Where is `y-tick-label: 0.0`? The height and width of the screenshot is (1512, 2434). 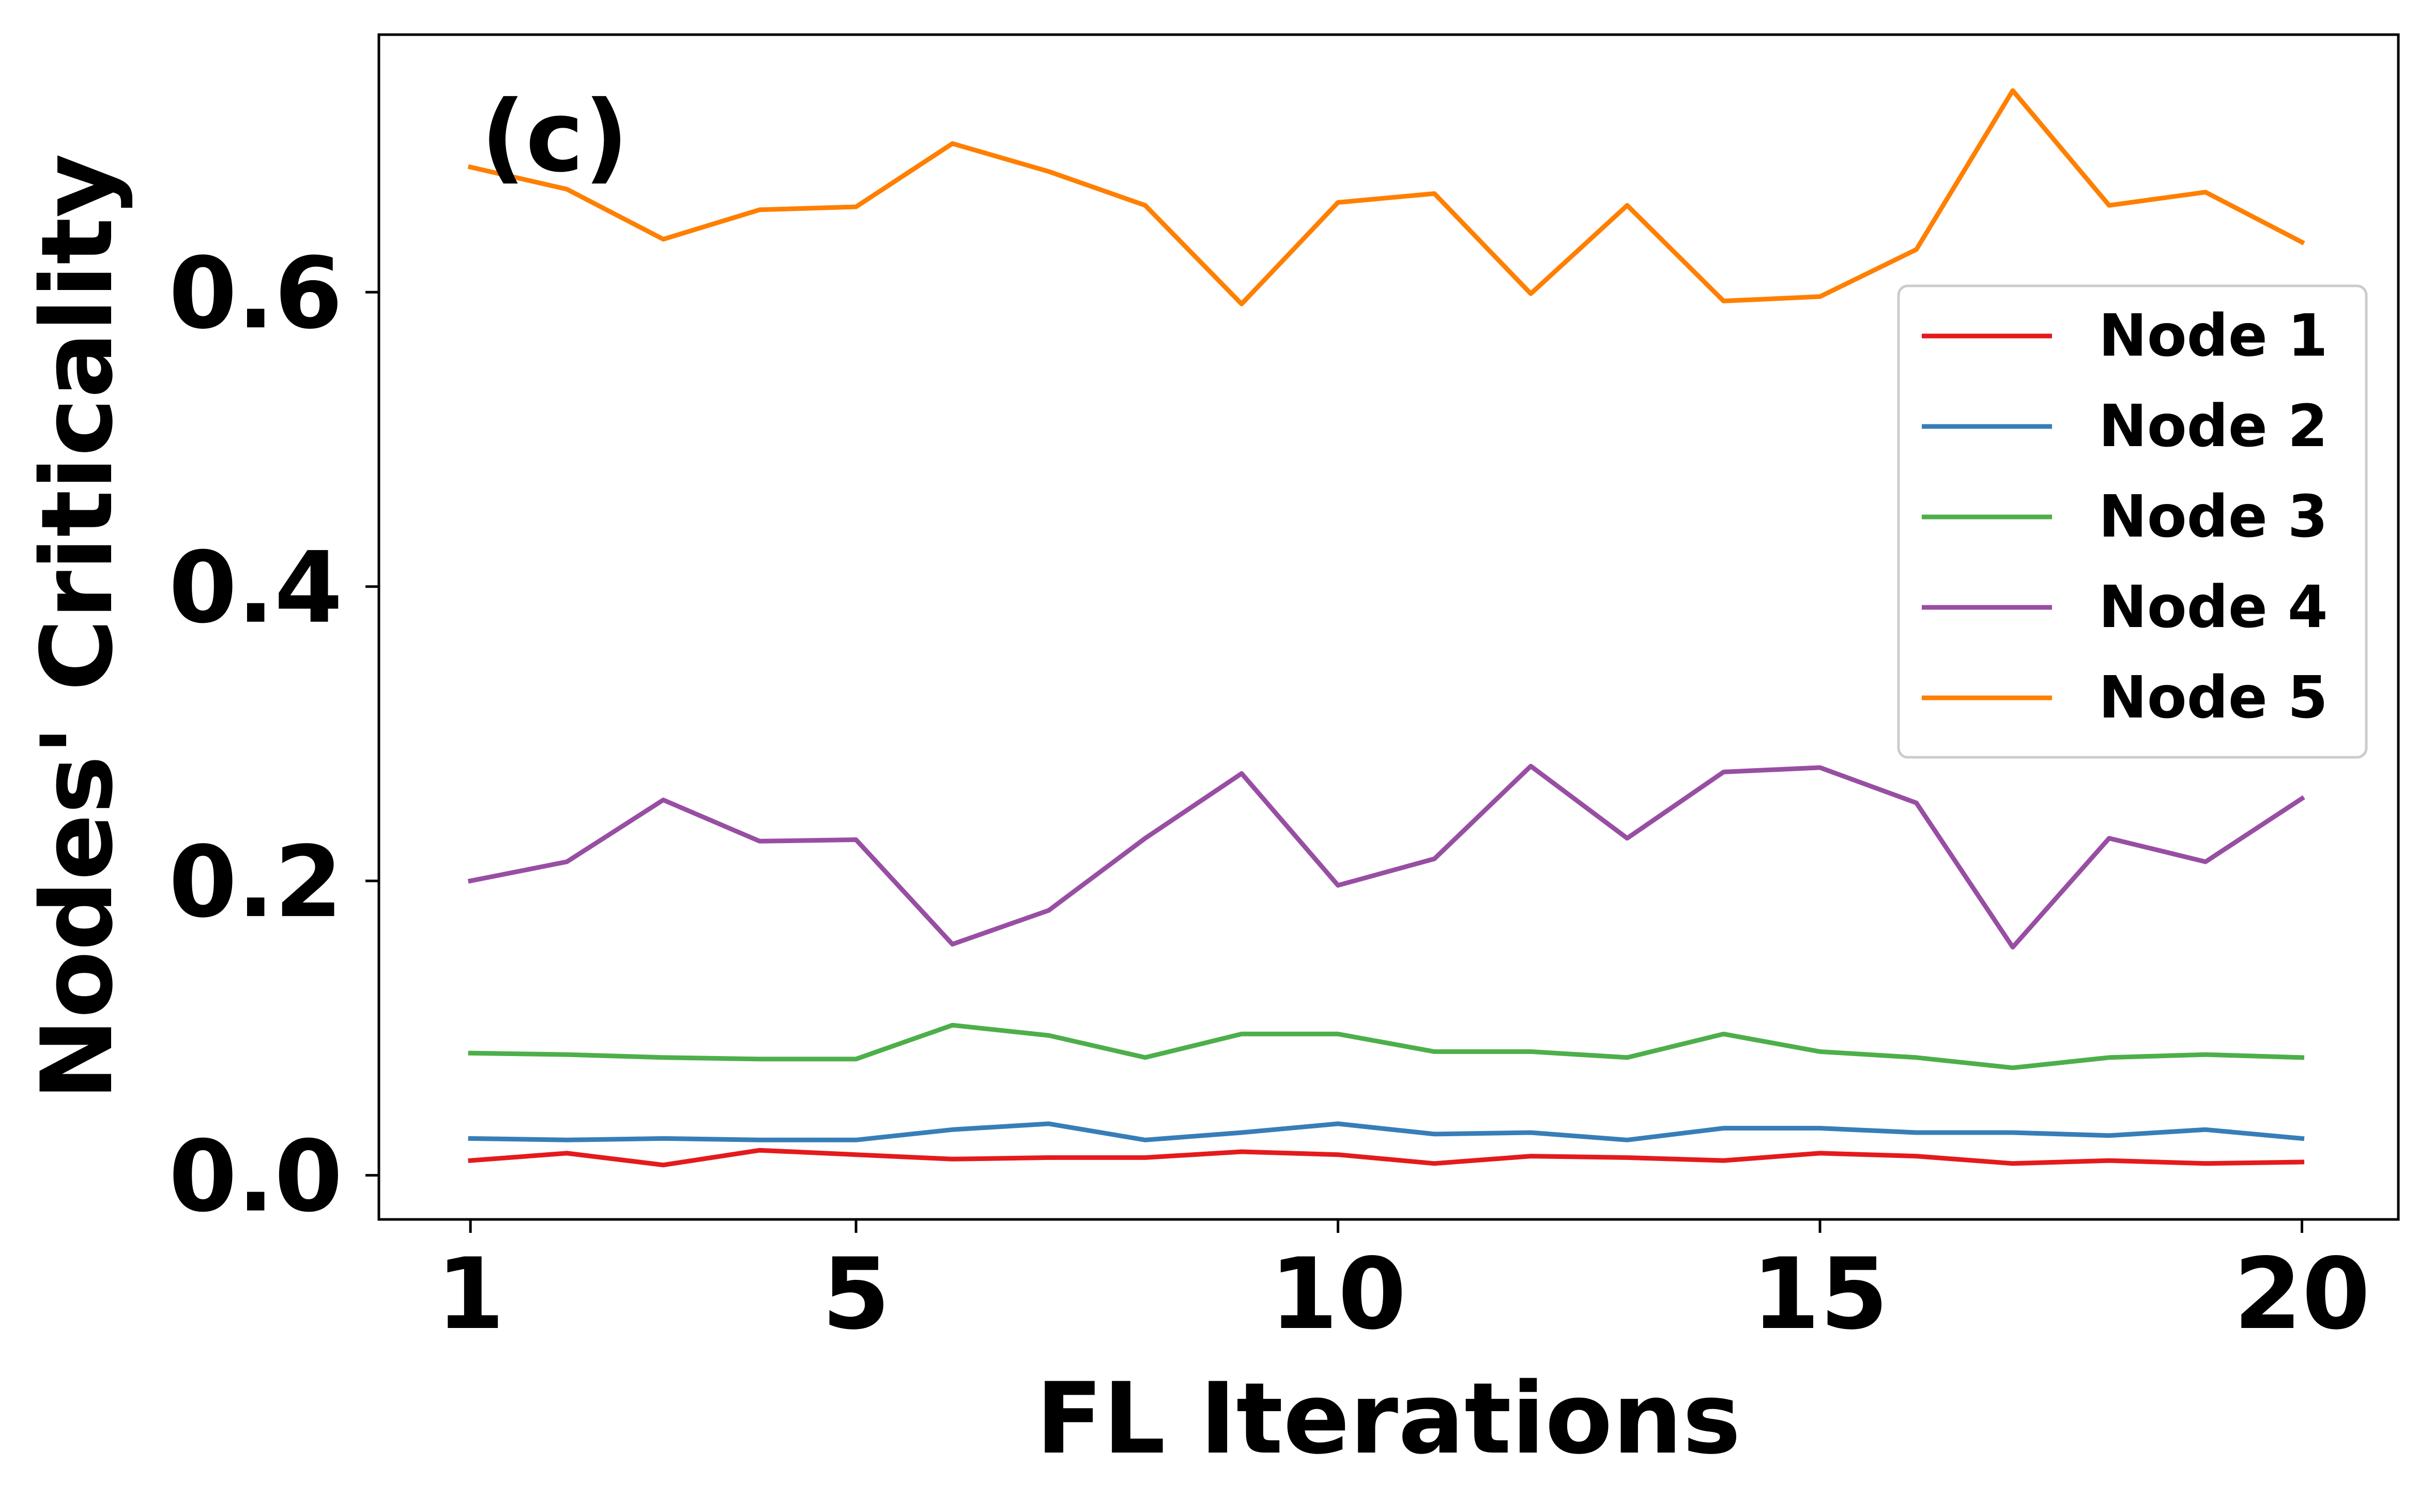
y-tick-label: 0.0 is located at coordinates (256, 1177).